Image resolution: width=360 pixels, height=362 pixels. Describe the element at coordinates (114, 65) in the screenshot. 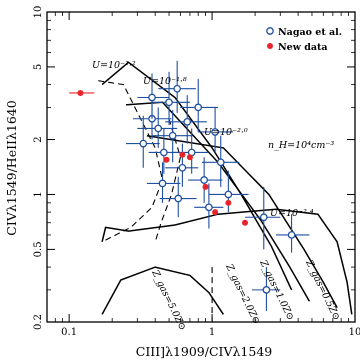

I see `annotation-u-1-2: U=10⁻¹·²` at that location.